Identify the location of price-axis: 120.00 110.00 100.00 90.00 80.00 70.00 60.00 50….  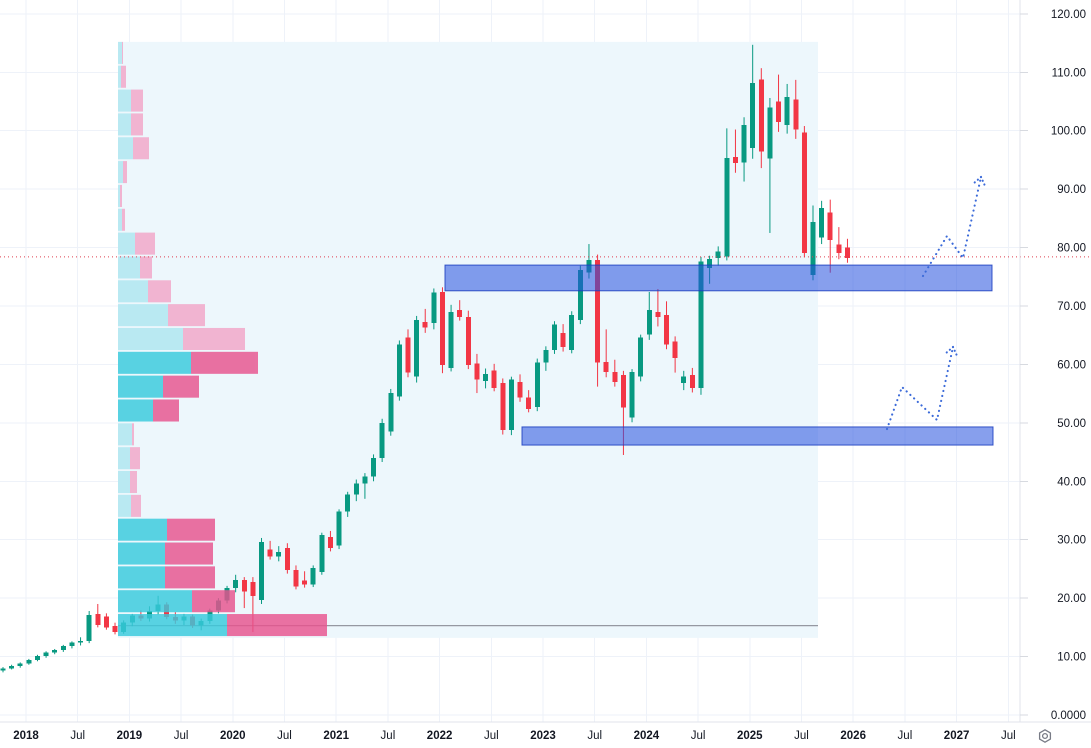
(1053, 365).